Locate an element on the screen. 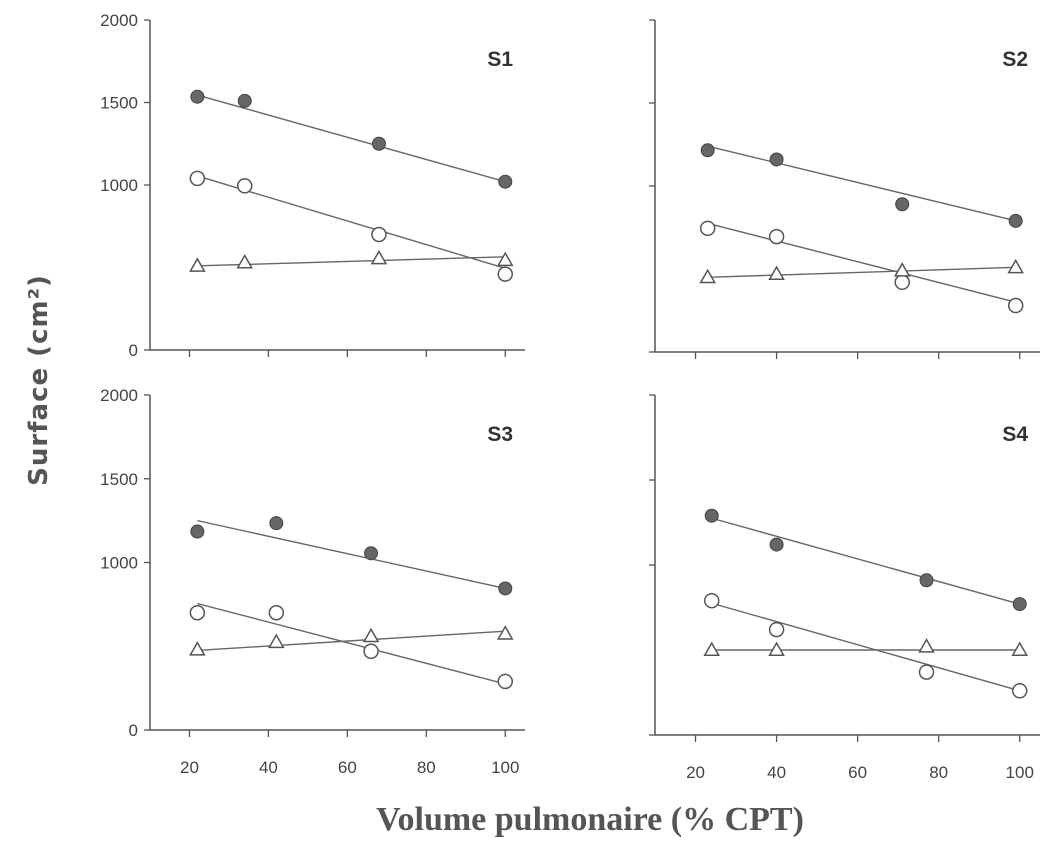  panel-title: S4 is located at coordinates (1015, 434).